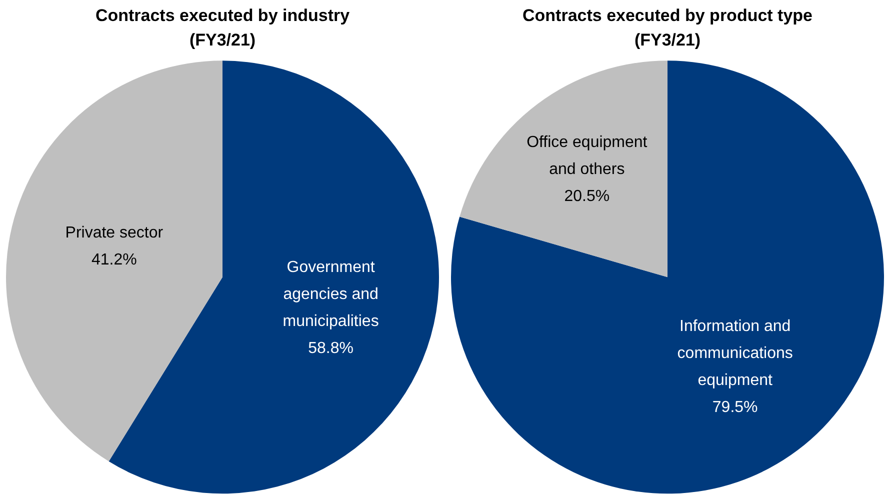  I want to click on slice-label: Private sector, so click(114, 233).